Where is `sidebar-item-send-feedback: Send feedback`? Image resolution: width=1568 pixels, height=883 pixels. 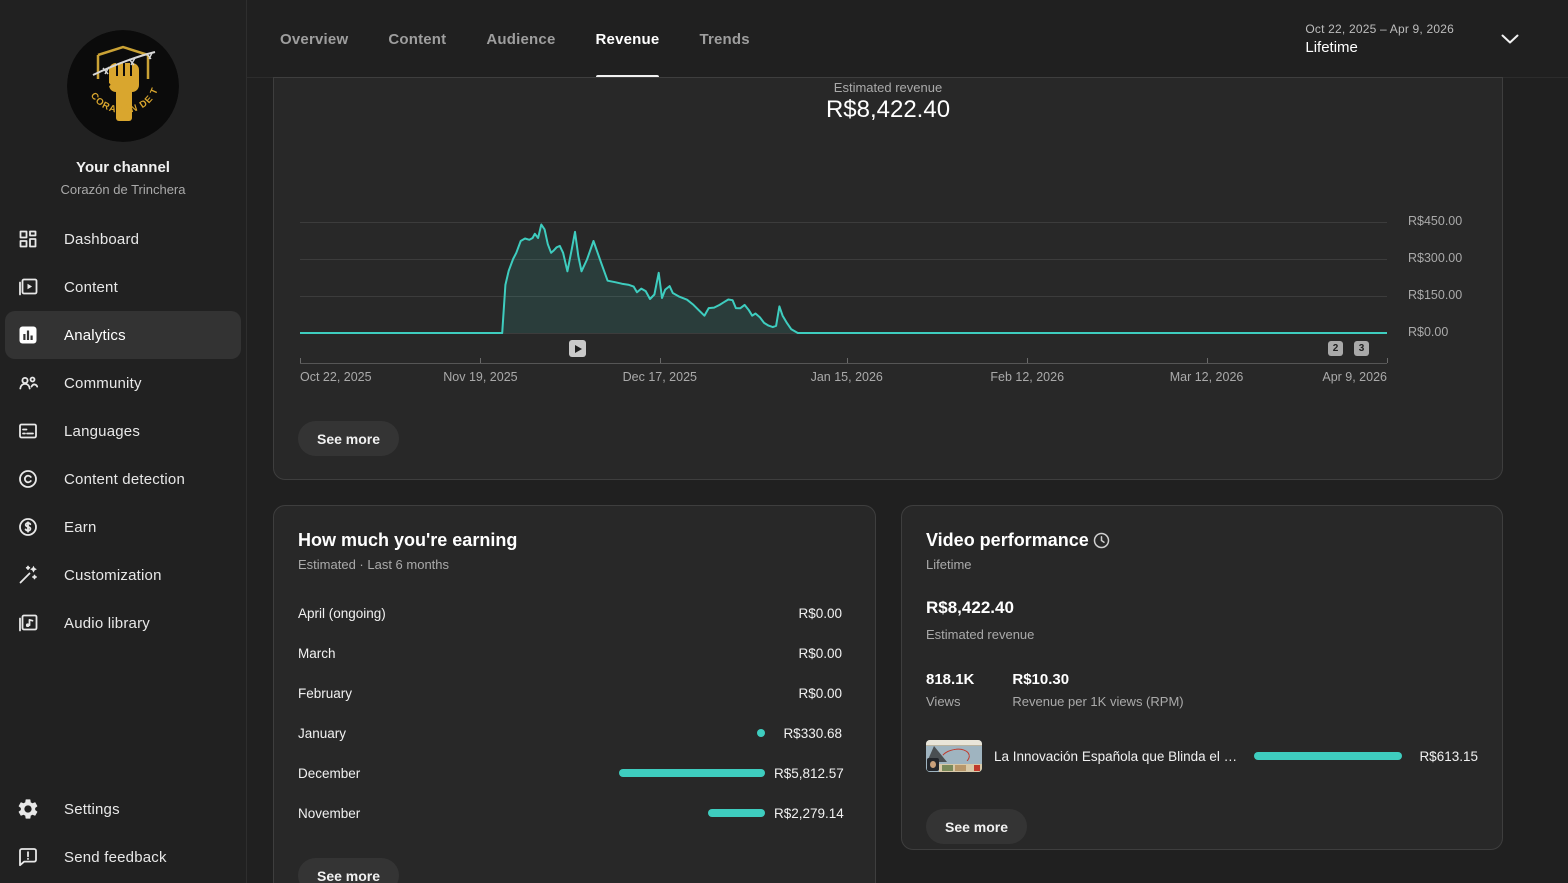 sidebar-item-send-feedback: Send feedback is located at coordinates (123, 857).